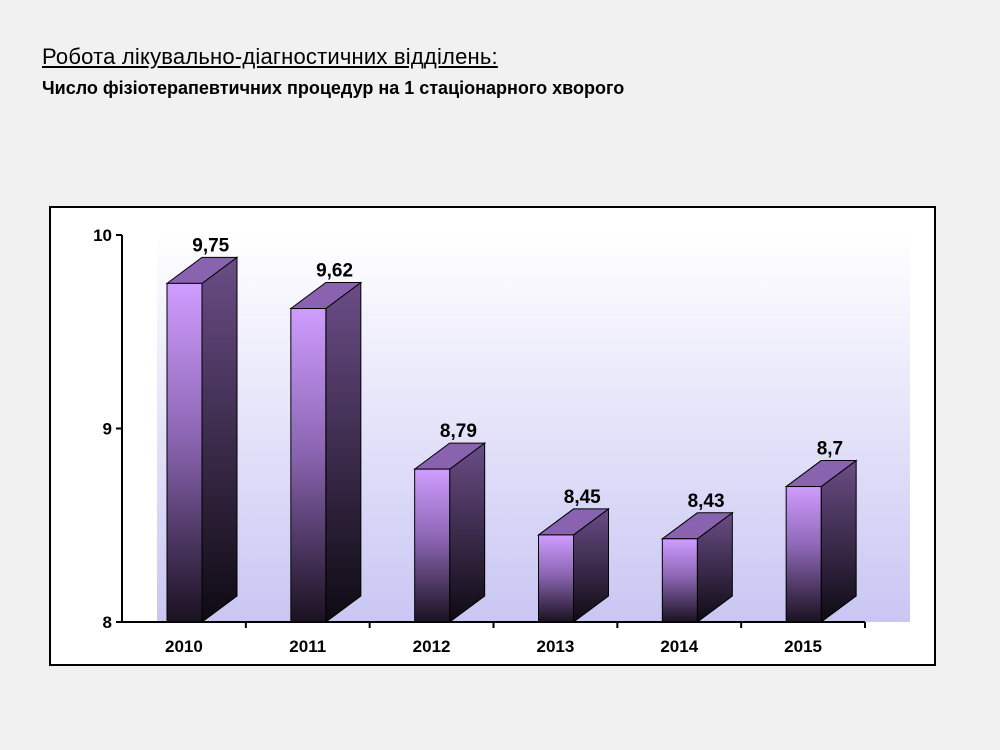 The image size is (1000, 750). Describe the element at coordinates (334, 271) in the screenshot. I see `value-label: 9,62` at that location.